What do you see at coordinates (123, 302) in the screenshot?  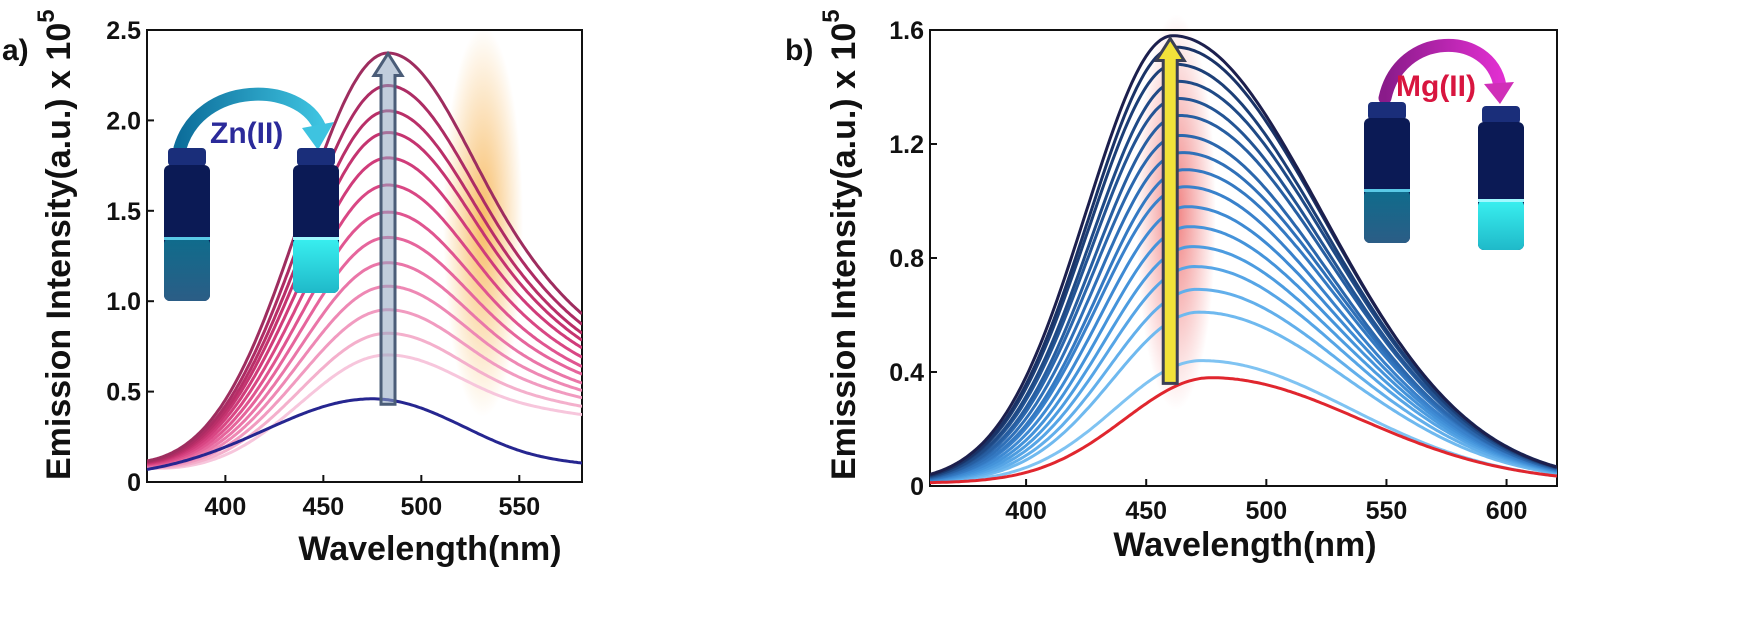 I see `y-tick-label: 1.0` at bounding box center [123, 302].